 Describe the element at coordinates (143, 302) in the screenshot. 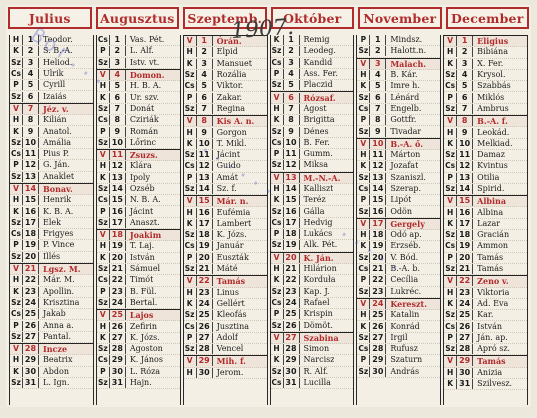

I see `name-day: Bertal.` at that location.